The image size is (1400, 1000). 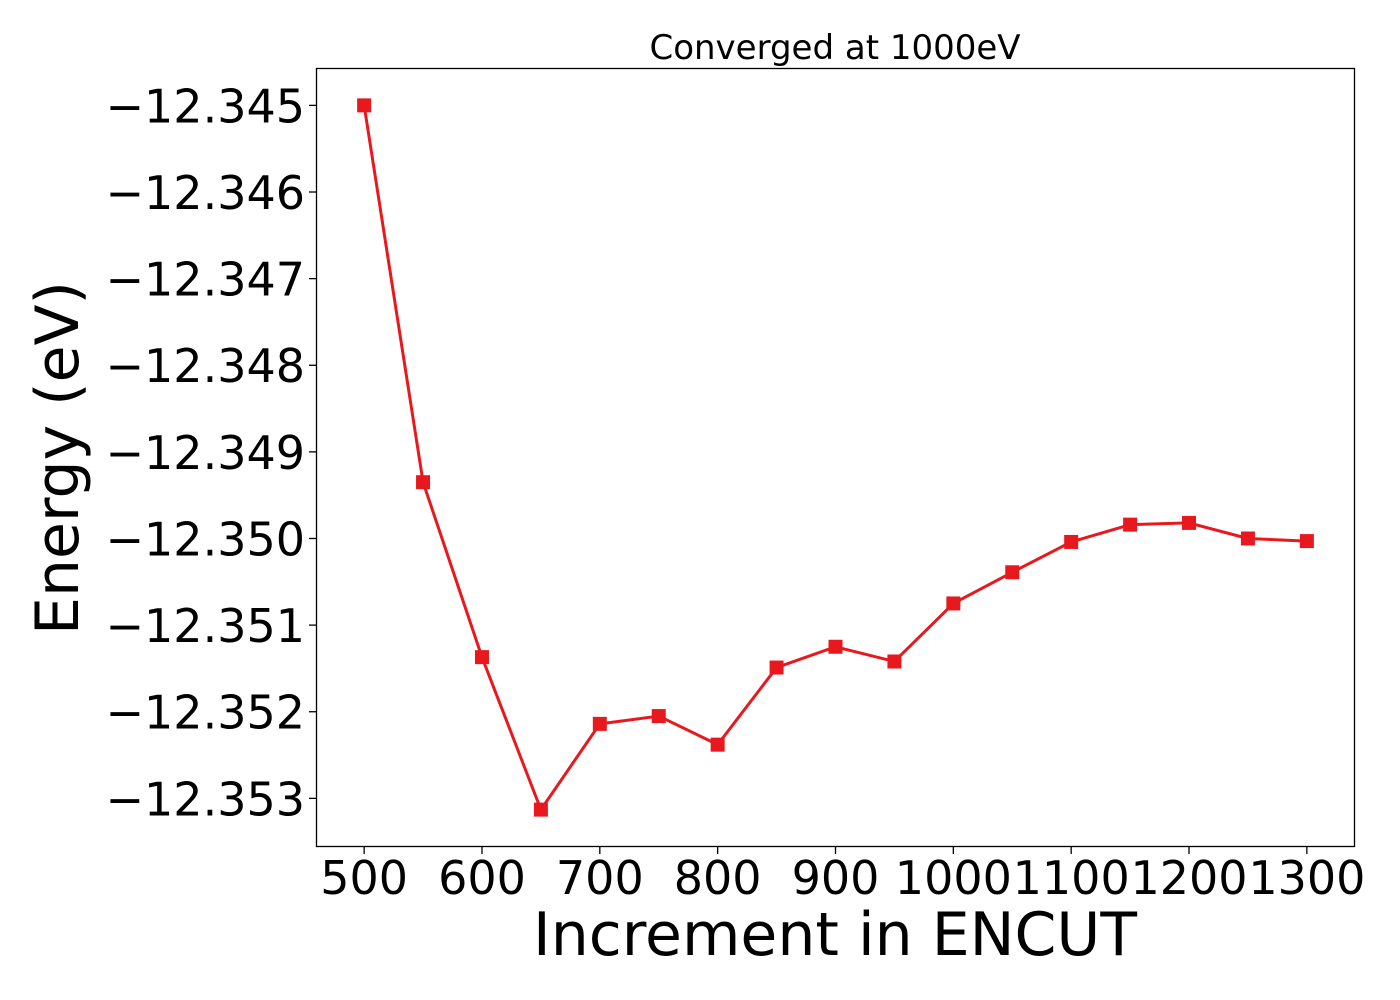 What do you see at coordinates (1071, 878) in the screenshot?
I see `x-tick-label: 1100` at bounding box center [1071, 878].